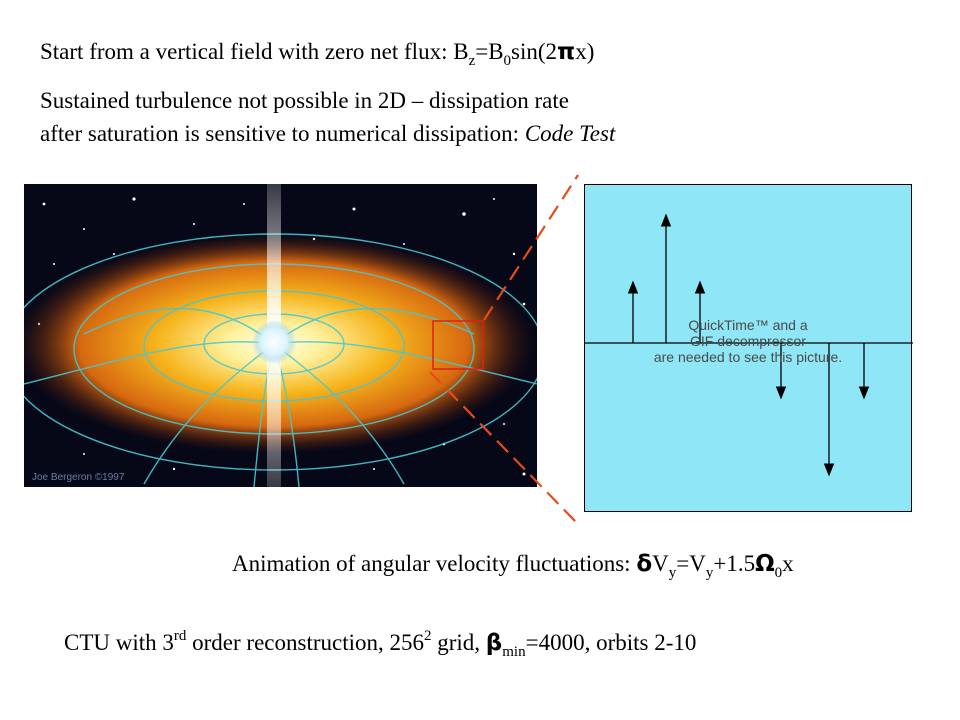  I want to click on subscript: z, so click(472, 61).